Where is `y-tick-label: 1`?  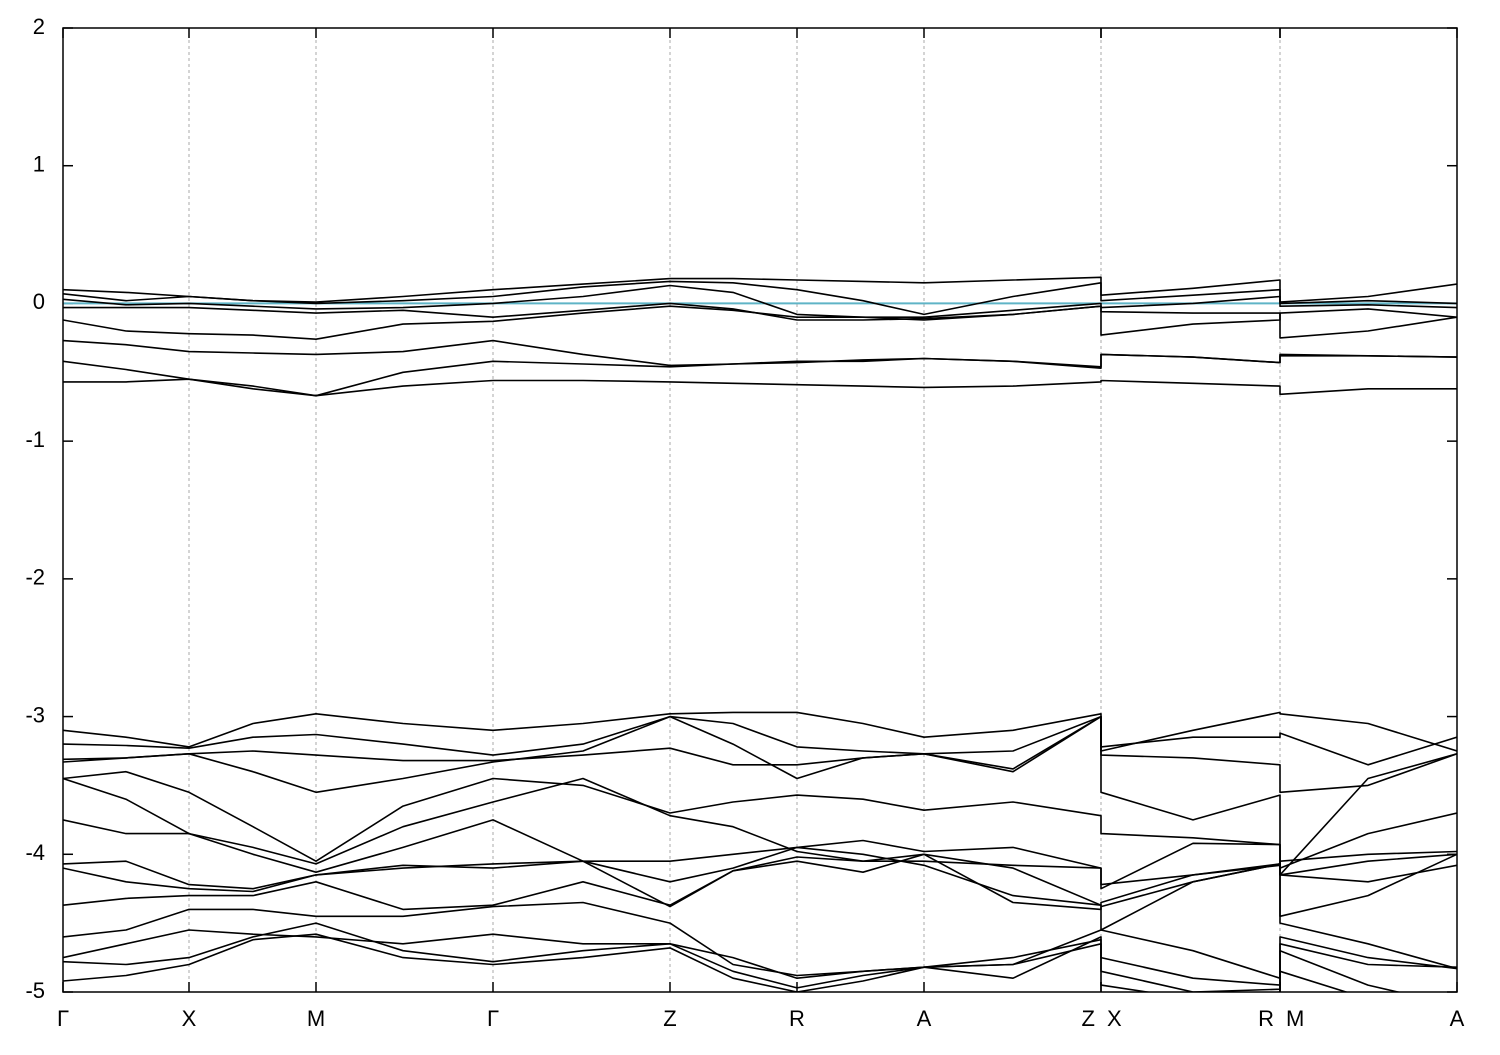 y-tick-label: 1 is located at coordinates (39, 164).